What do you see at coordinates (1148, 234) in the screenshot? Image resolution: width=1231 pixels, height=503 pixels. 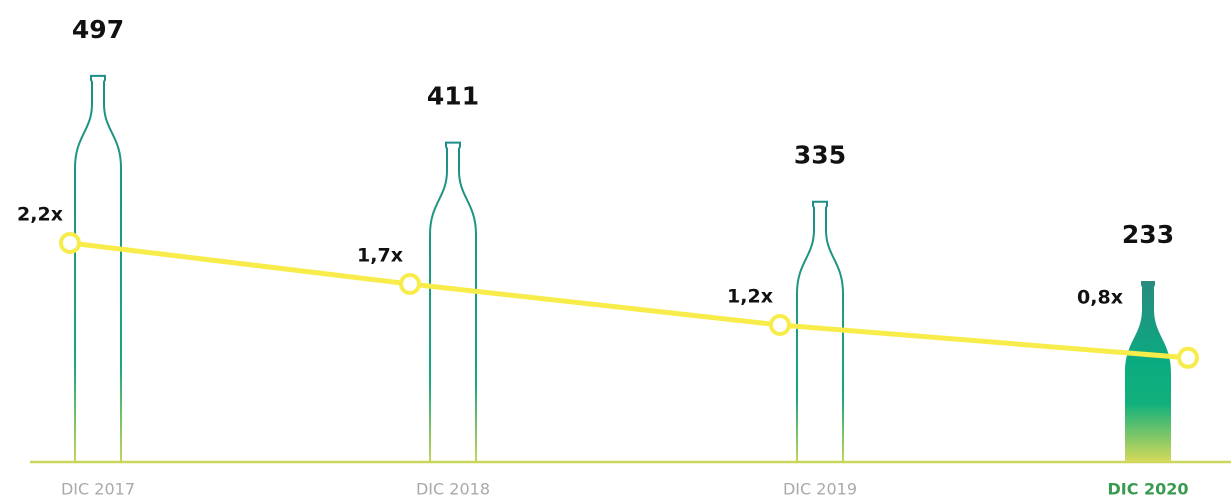 I see `value-label: 233` at bounding box center [1148, 234].